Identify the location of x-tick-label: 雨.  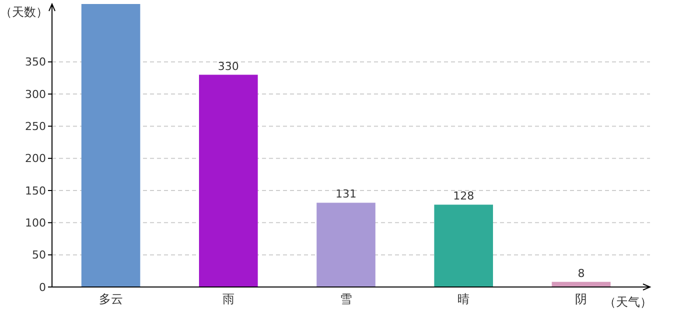
(228, 299).